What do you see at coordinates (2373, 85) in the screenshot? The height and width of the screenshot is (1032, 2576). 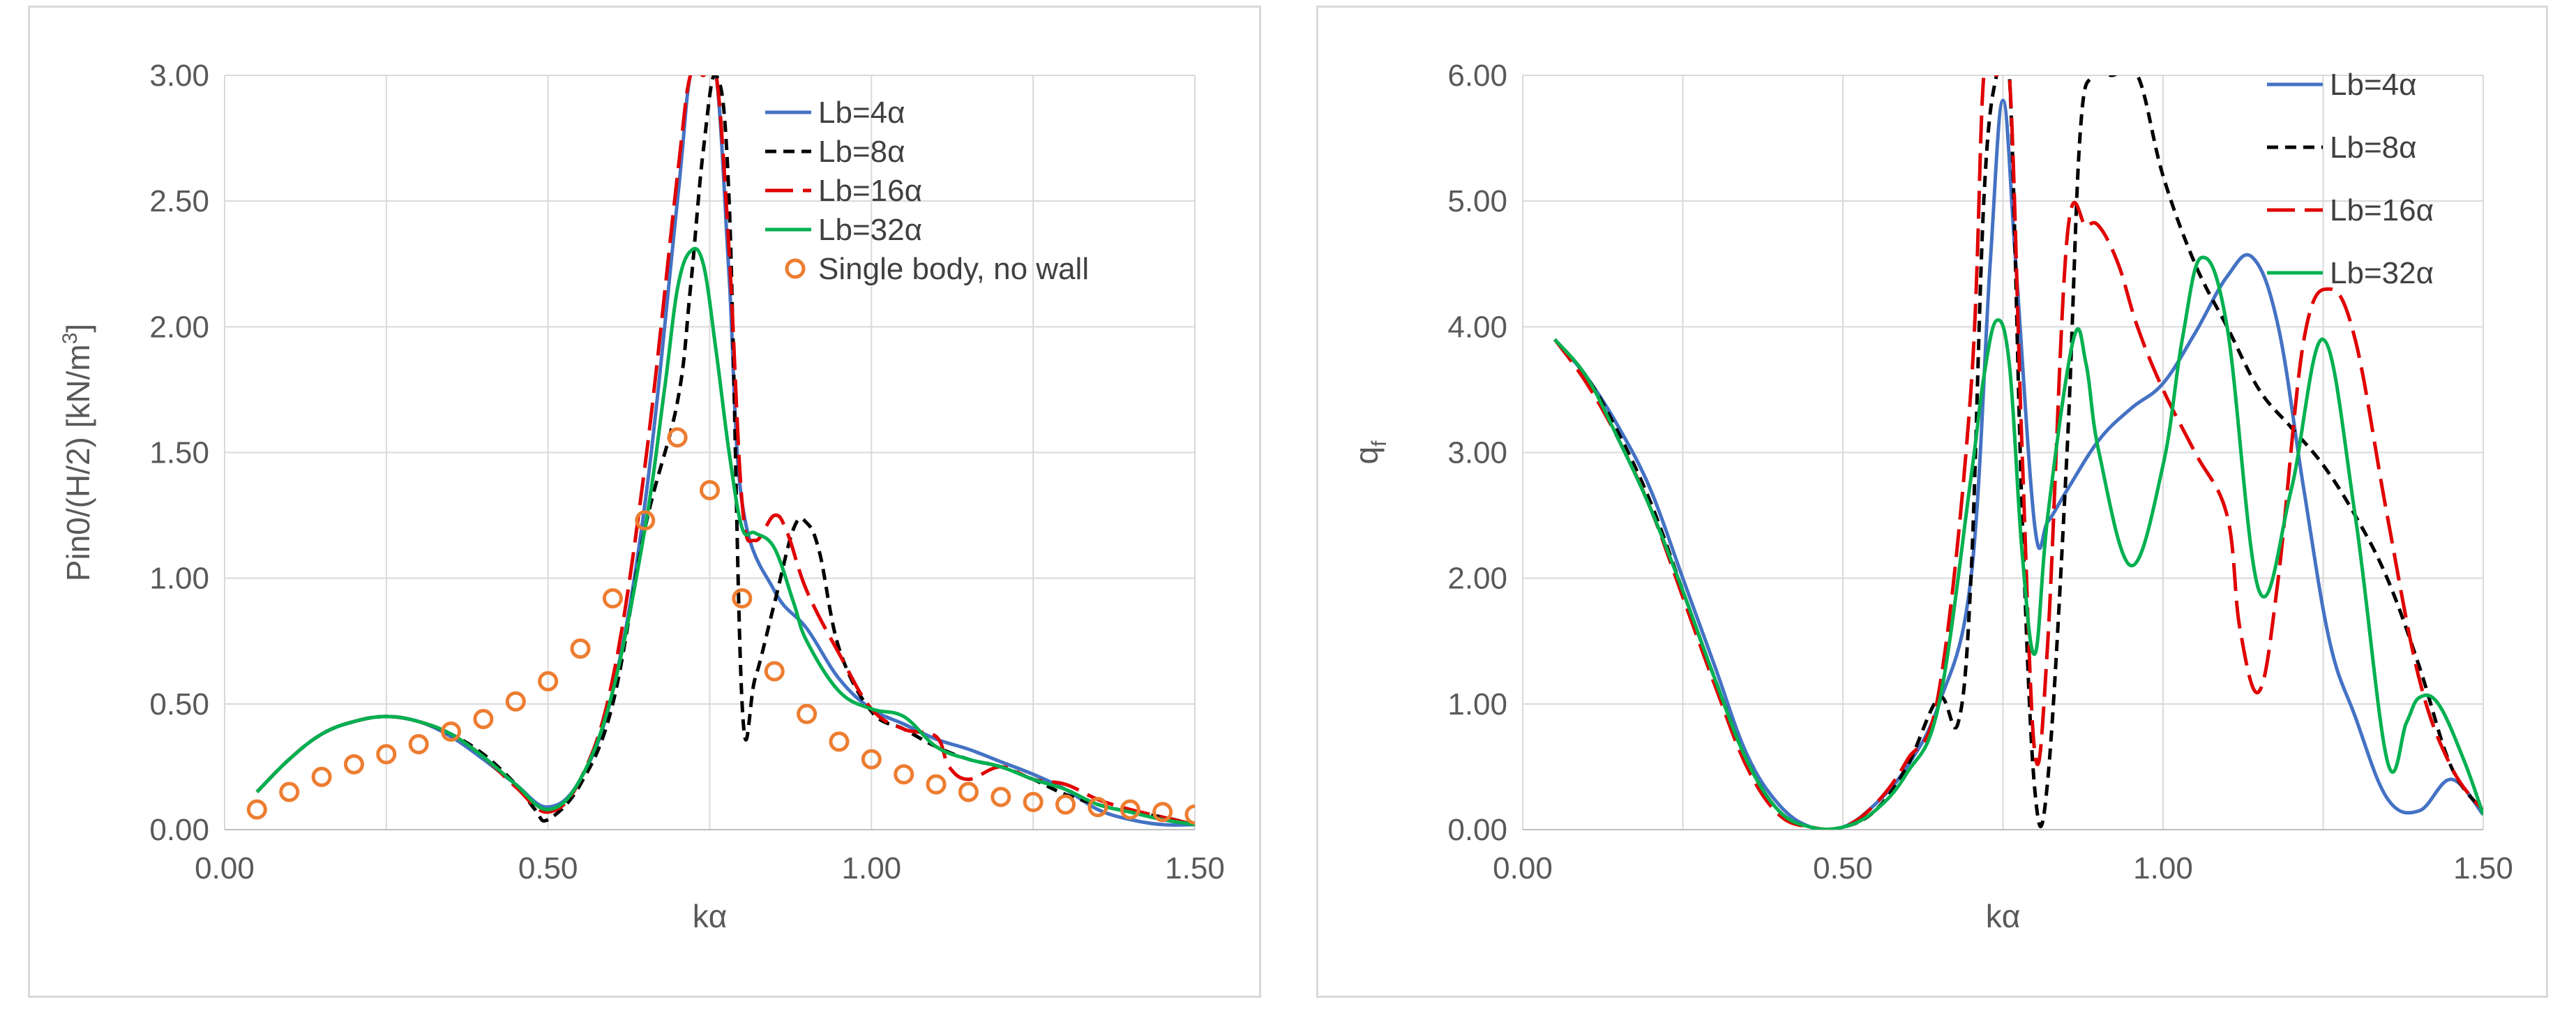 I see `chart1-legend-lb-4-label: Lb=4α` at bounding box center [2373, 85].